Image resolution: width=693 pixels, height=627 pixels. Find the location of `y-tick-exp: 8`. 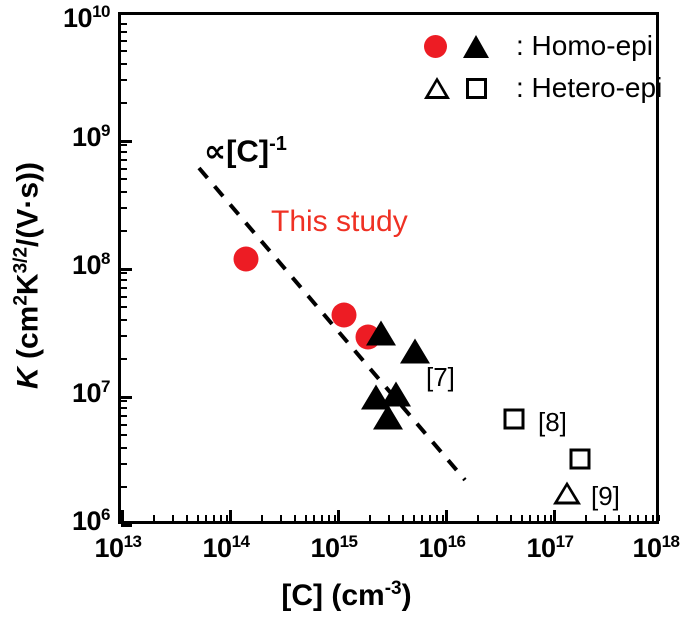

y-tick-exp: 8 is located at coordinates (105, 258).